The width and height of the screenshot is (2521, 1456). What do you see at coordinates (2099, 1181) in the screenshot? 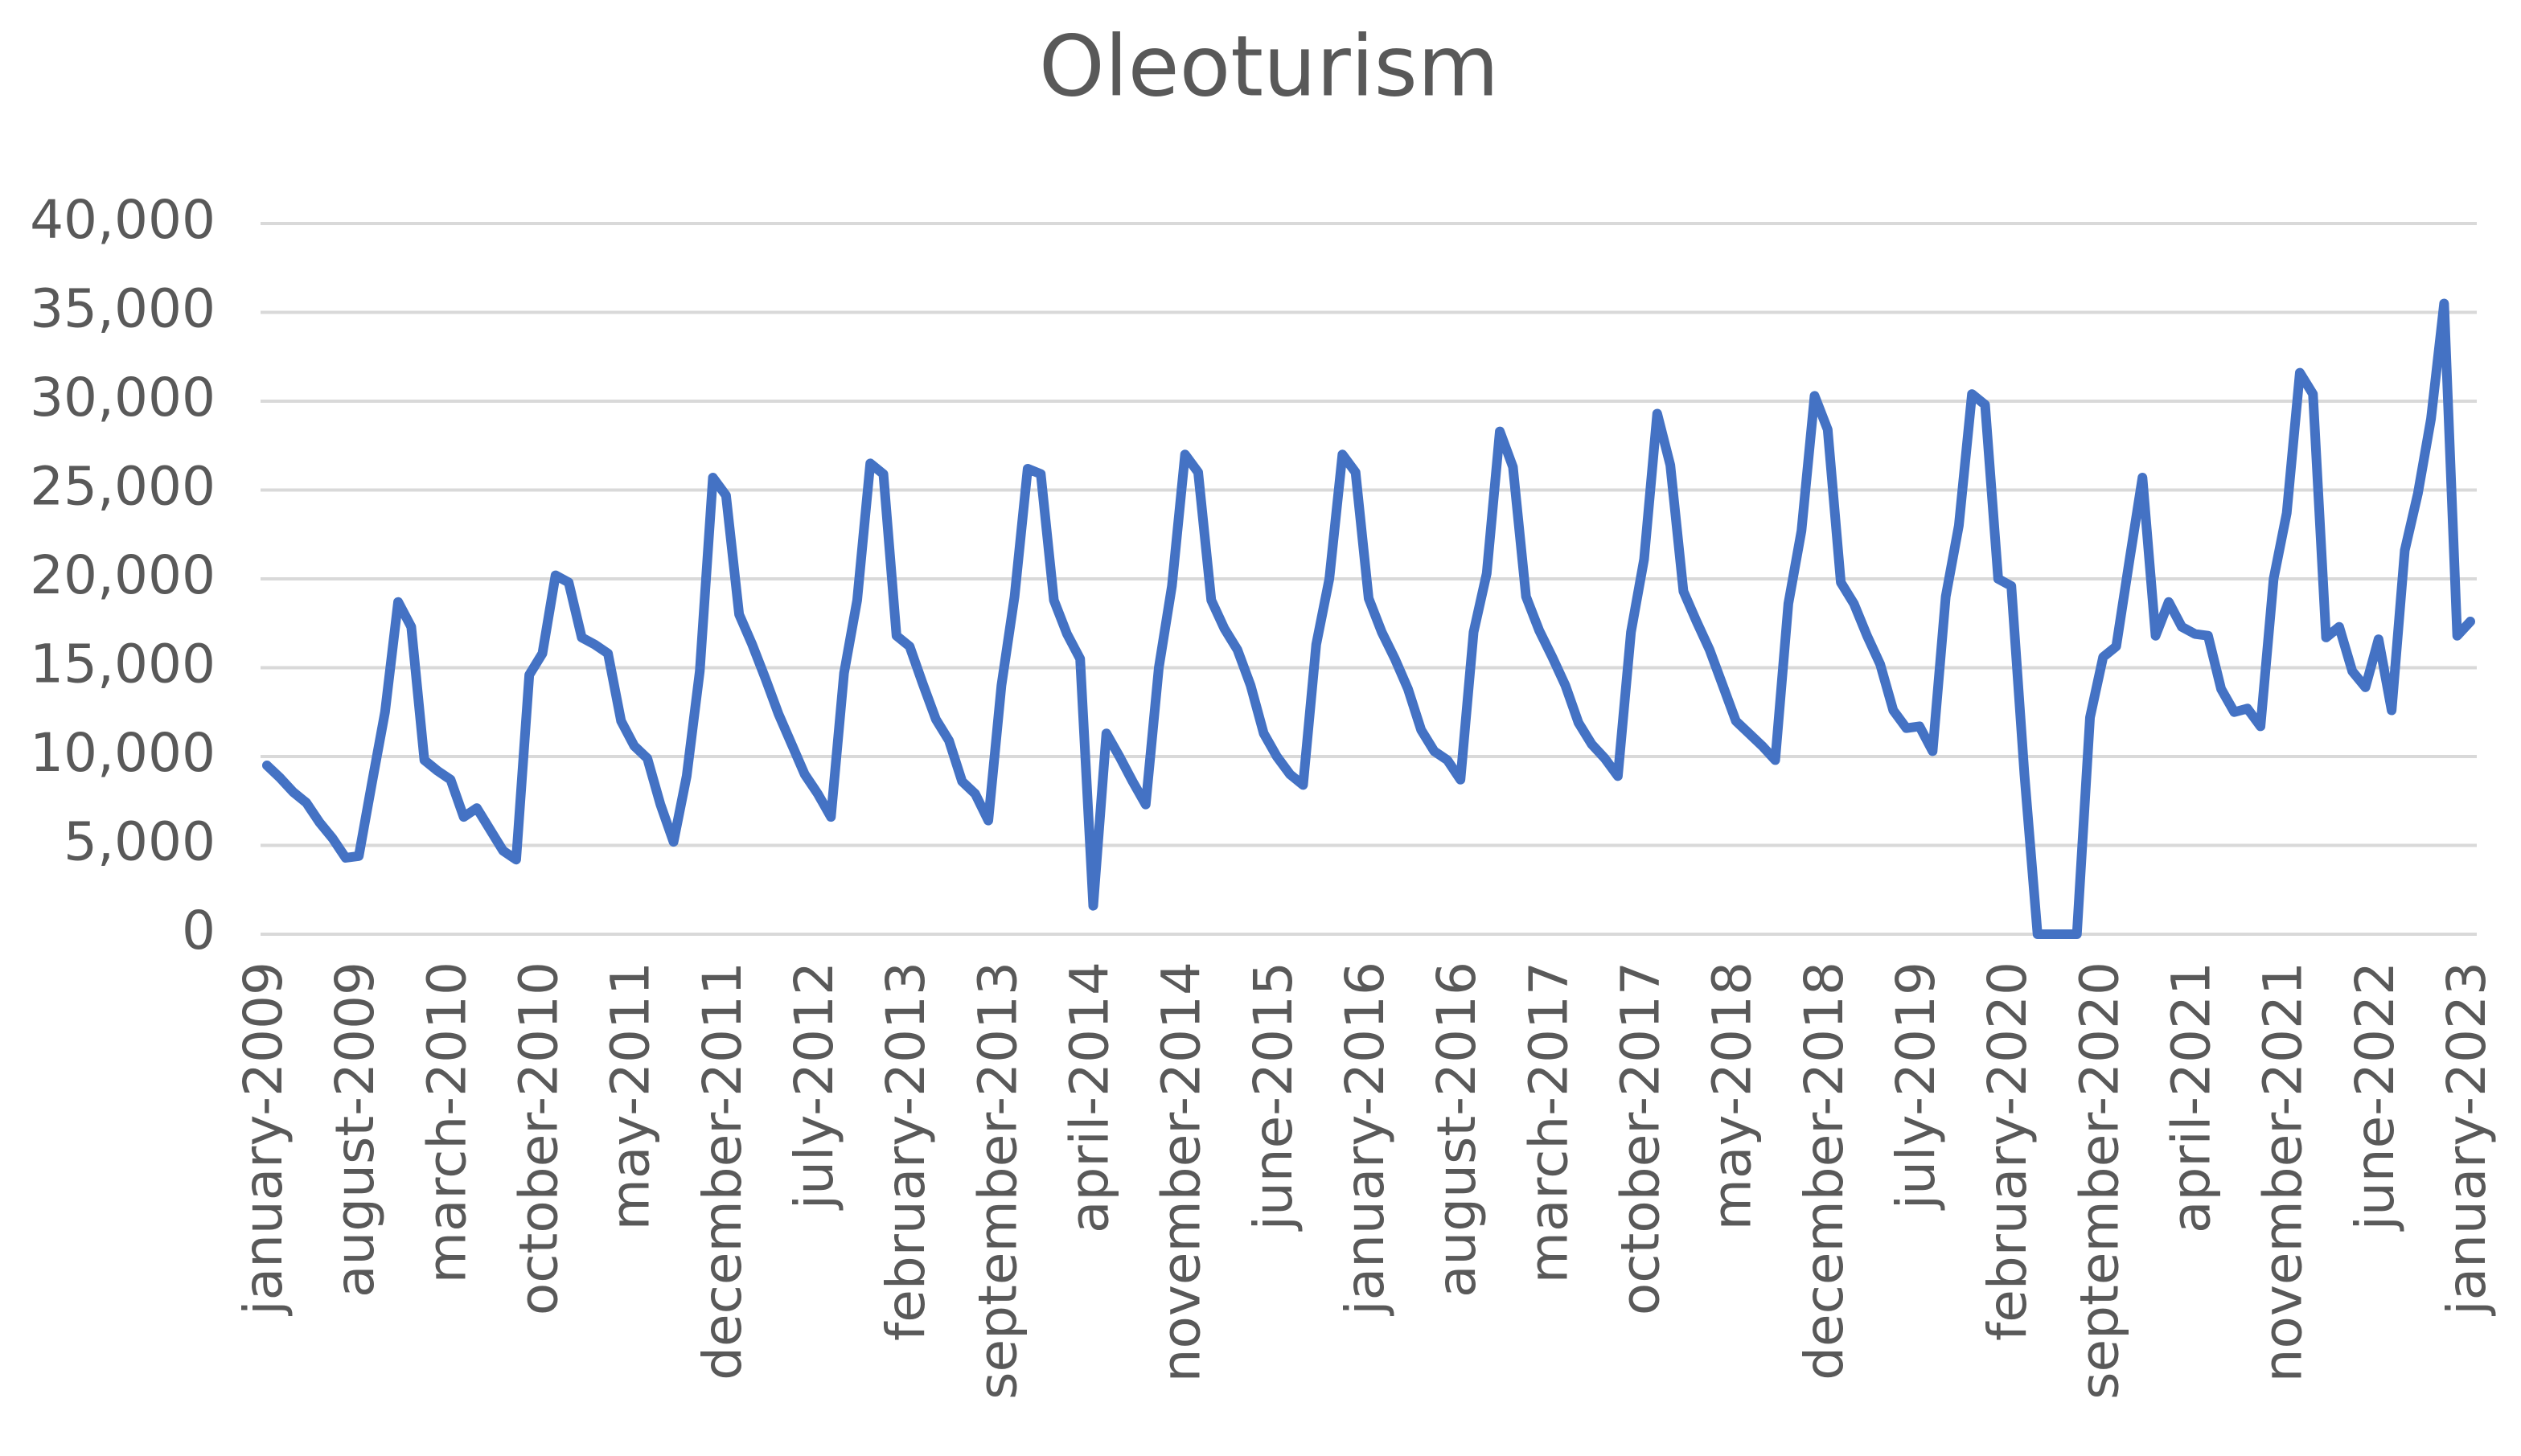
I see `x-tick-label: september-2020` at bounding box center [2099, 1181].